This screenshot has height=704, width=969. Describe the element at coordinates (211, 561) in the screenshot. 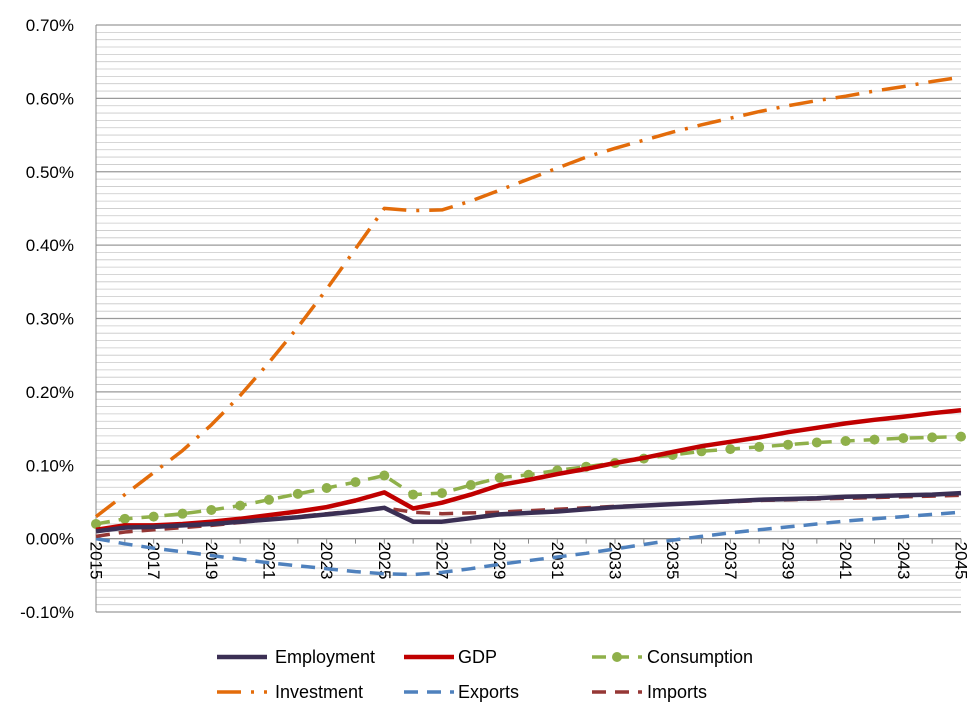

I see `x-tick-label: 2019` at that location.